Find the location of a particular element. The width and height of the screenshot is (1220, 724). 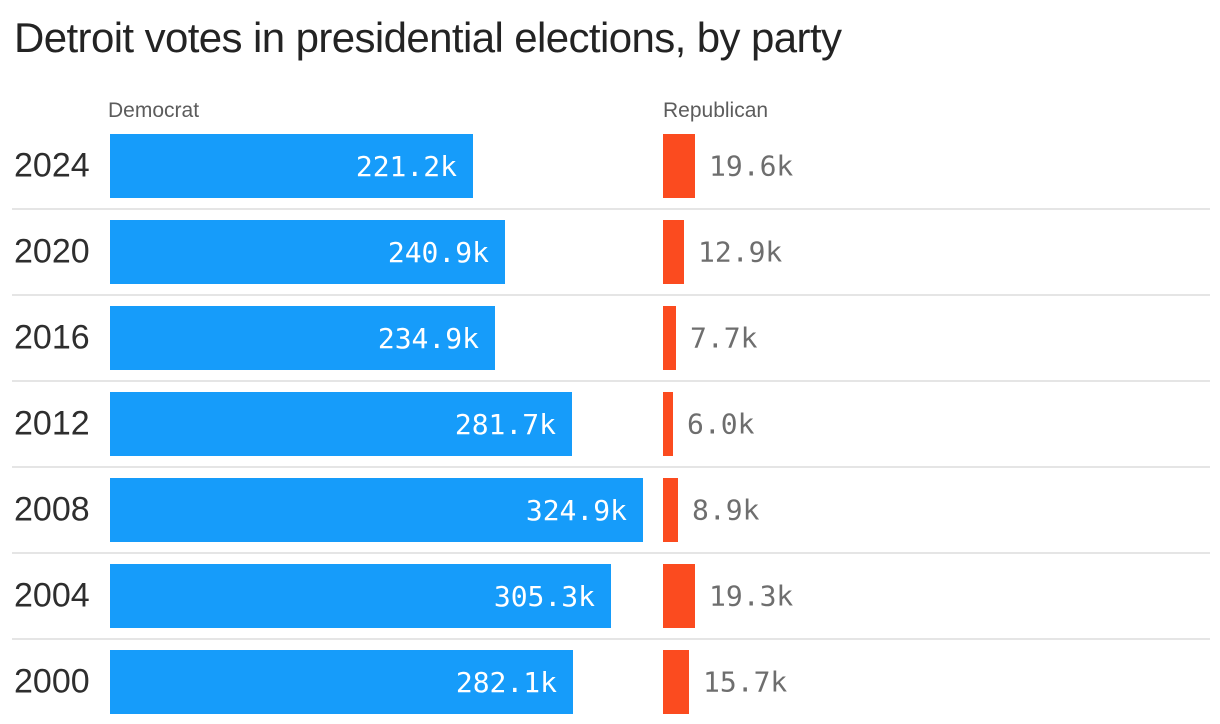

democrat-value-label: 281.7k is located at coordinates (505, 424).